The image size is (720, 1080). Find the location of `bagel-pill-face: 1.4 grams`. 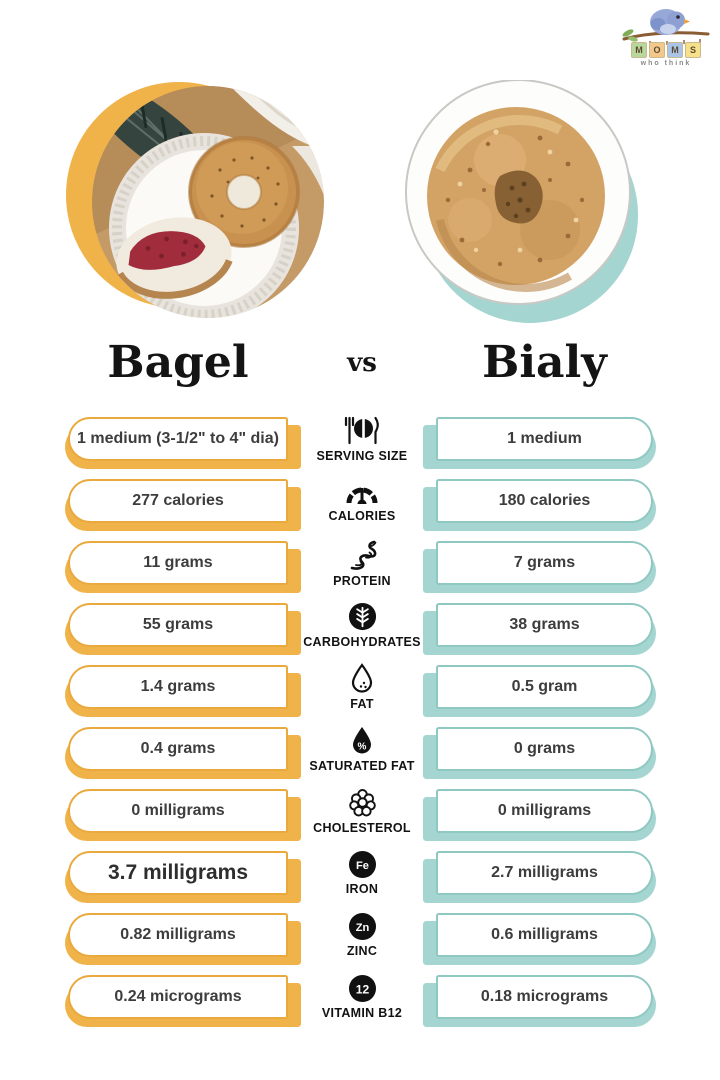

bagel-pill-face: 1.4 grams is located at coordinates (178, 687).